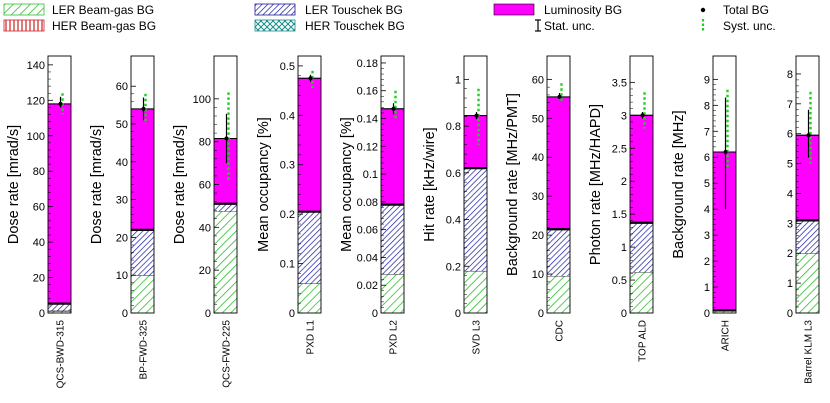  I want to click on legend-luminosity-label: Luminosity BG, so click(583, 10).